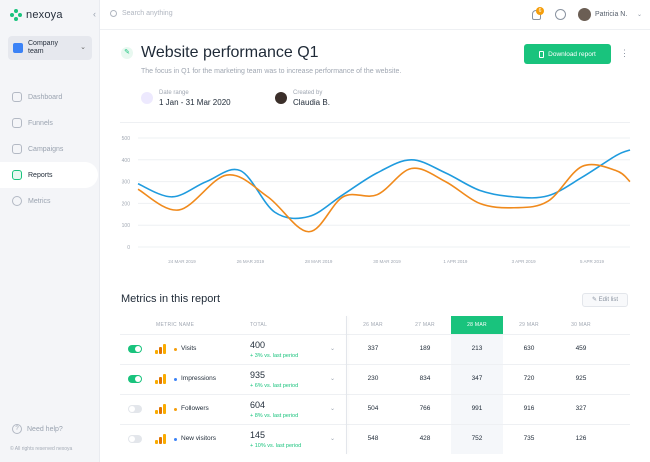 Image resolution: width=650 pixels, height=462 pixels. Describe the element at coordinates (581, 378) in the screenshot. I see `metric-value-cell: 925` at that location.